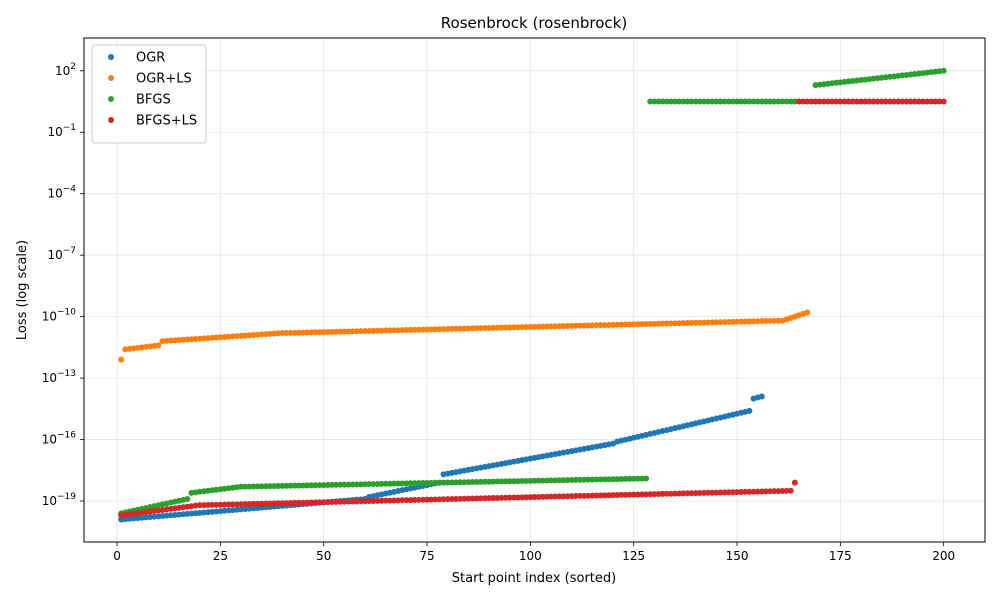 The height and width of the screenshot is (600, 1000). Describe the element at coordinates (59, 377) in the screenshot. I see `y-tick-label: 10⁻¹³` at that location.